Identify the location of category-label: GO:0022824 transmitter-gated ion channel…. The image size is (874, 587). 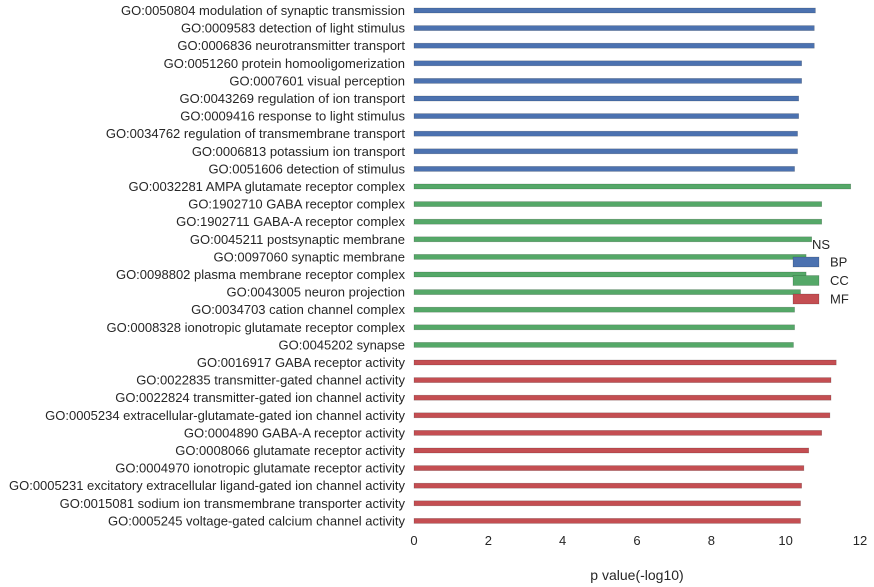
(260, 397).